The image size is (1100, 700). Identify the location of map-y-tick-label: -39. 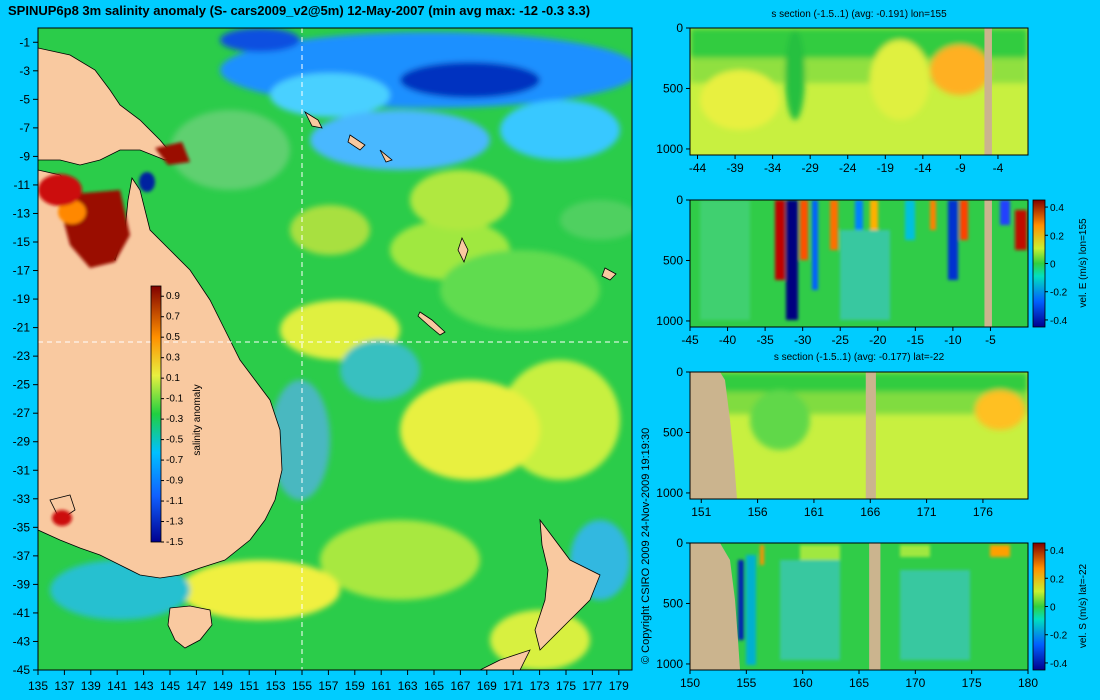
(22, 584).